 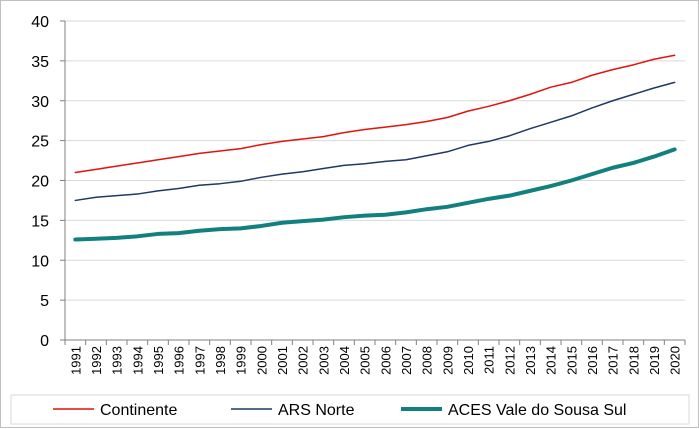 What do you see at coordinates (344, 360) in the screenshot?
I see `x-tick-label: 2004` at bounding box center [344, 360].